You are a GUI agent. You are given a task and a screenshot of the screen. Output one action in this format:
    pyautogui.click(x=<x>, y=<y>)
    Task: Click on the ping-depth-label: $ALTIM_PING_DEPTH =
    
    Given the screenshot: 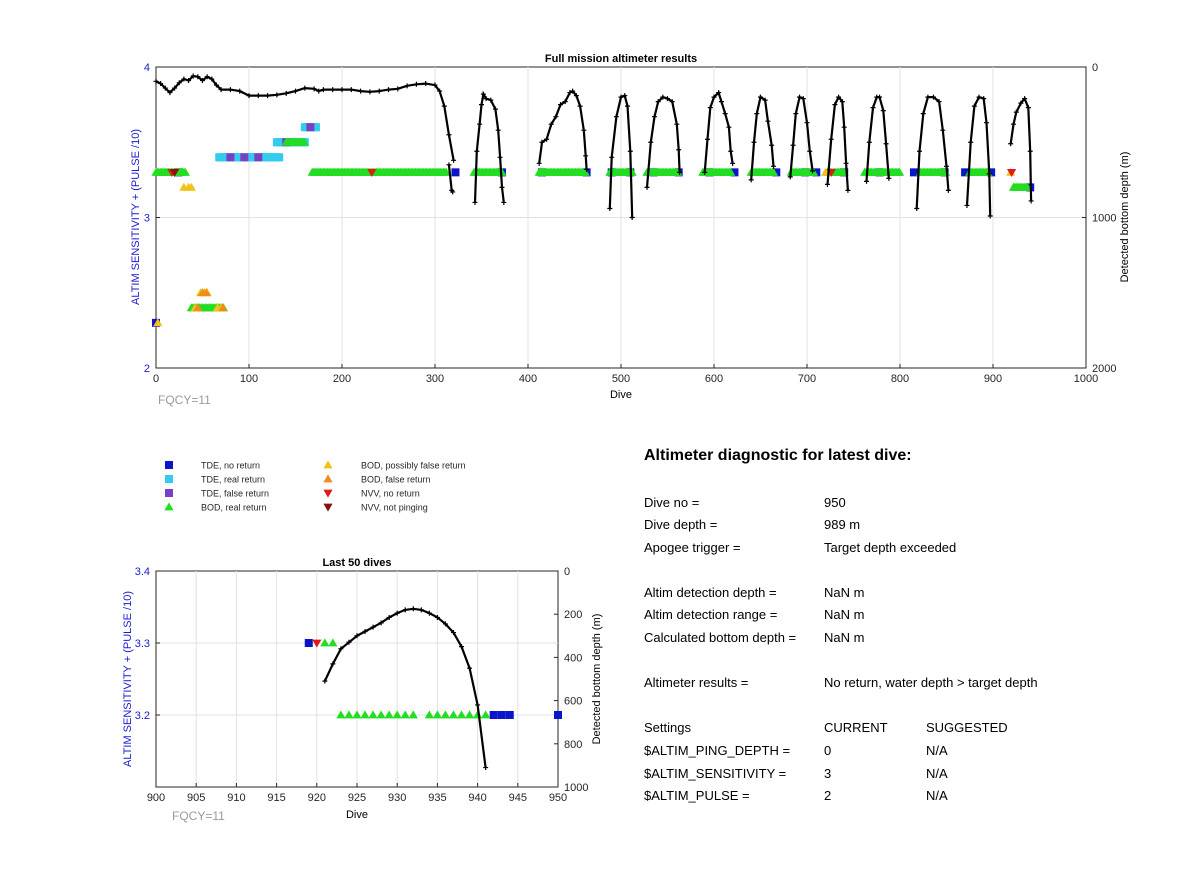 What is the action you would take?
    pyautogui.click(x=717, y=750)
    